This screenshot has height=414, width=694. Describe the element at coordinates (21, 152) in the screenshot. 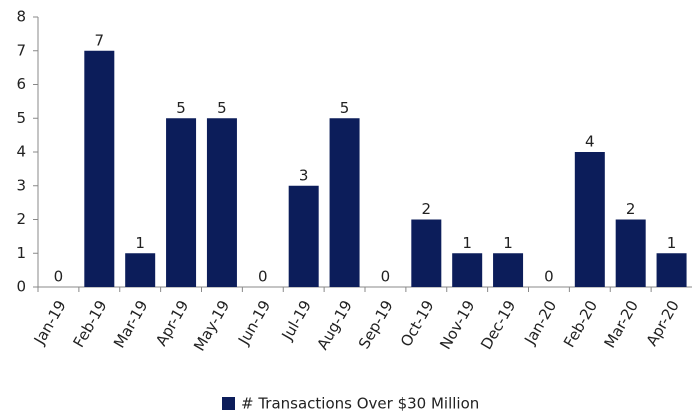

I see `y-tick-label: 4` at that location.